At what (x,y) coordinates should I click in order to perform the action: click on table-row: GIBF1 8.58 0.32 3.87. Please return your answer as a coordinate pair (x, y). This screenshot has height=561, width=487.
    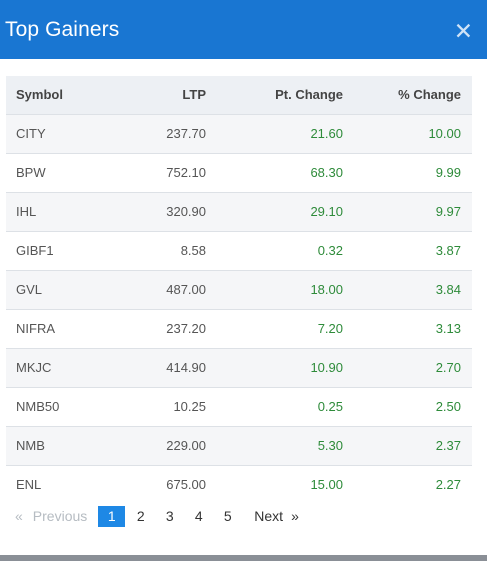
    Looking at the image, I should click on (239, 250).